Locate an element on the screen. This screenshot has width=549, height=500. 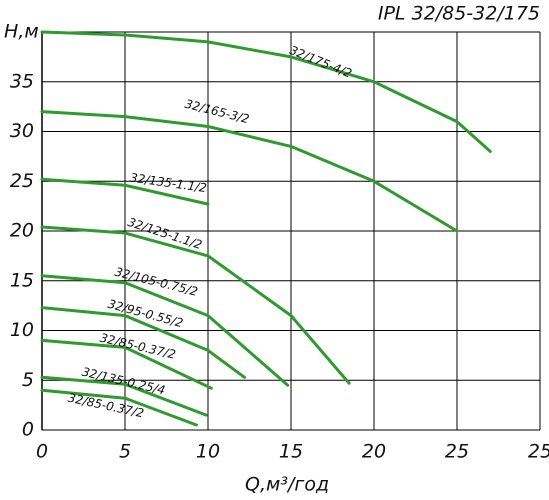
x-tick-label: 10 is located at coordinates (208, 452).